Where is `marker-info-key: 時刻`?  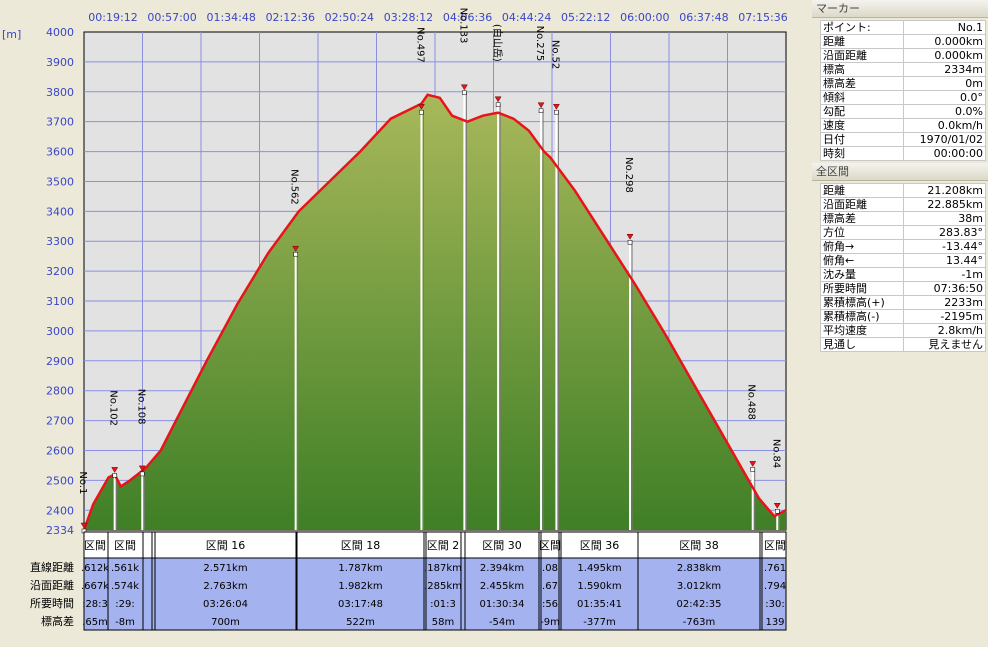
marker-info-key: 時刻 is located at coordinates (862, 153).